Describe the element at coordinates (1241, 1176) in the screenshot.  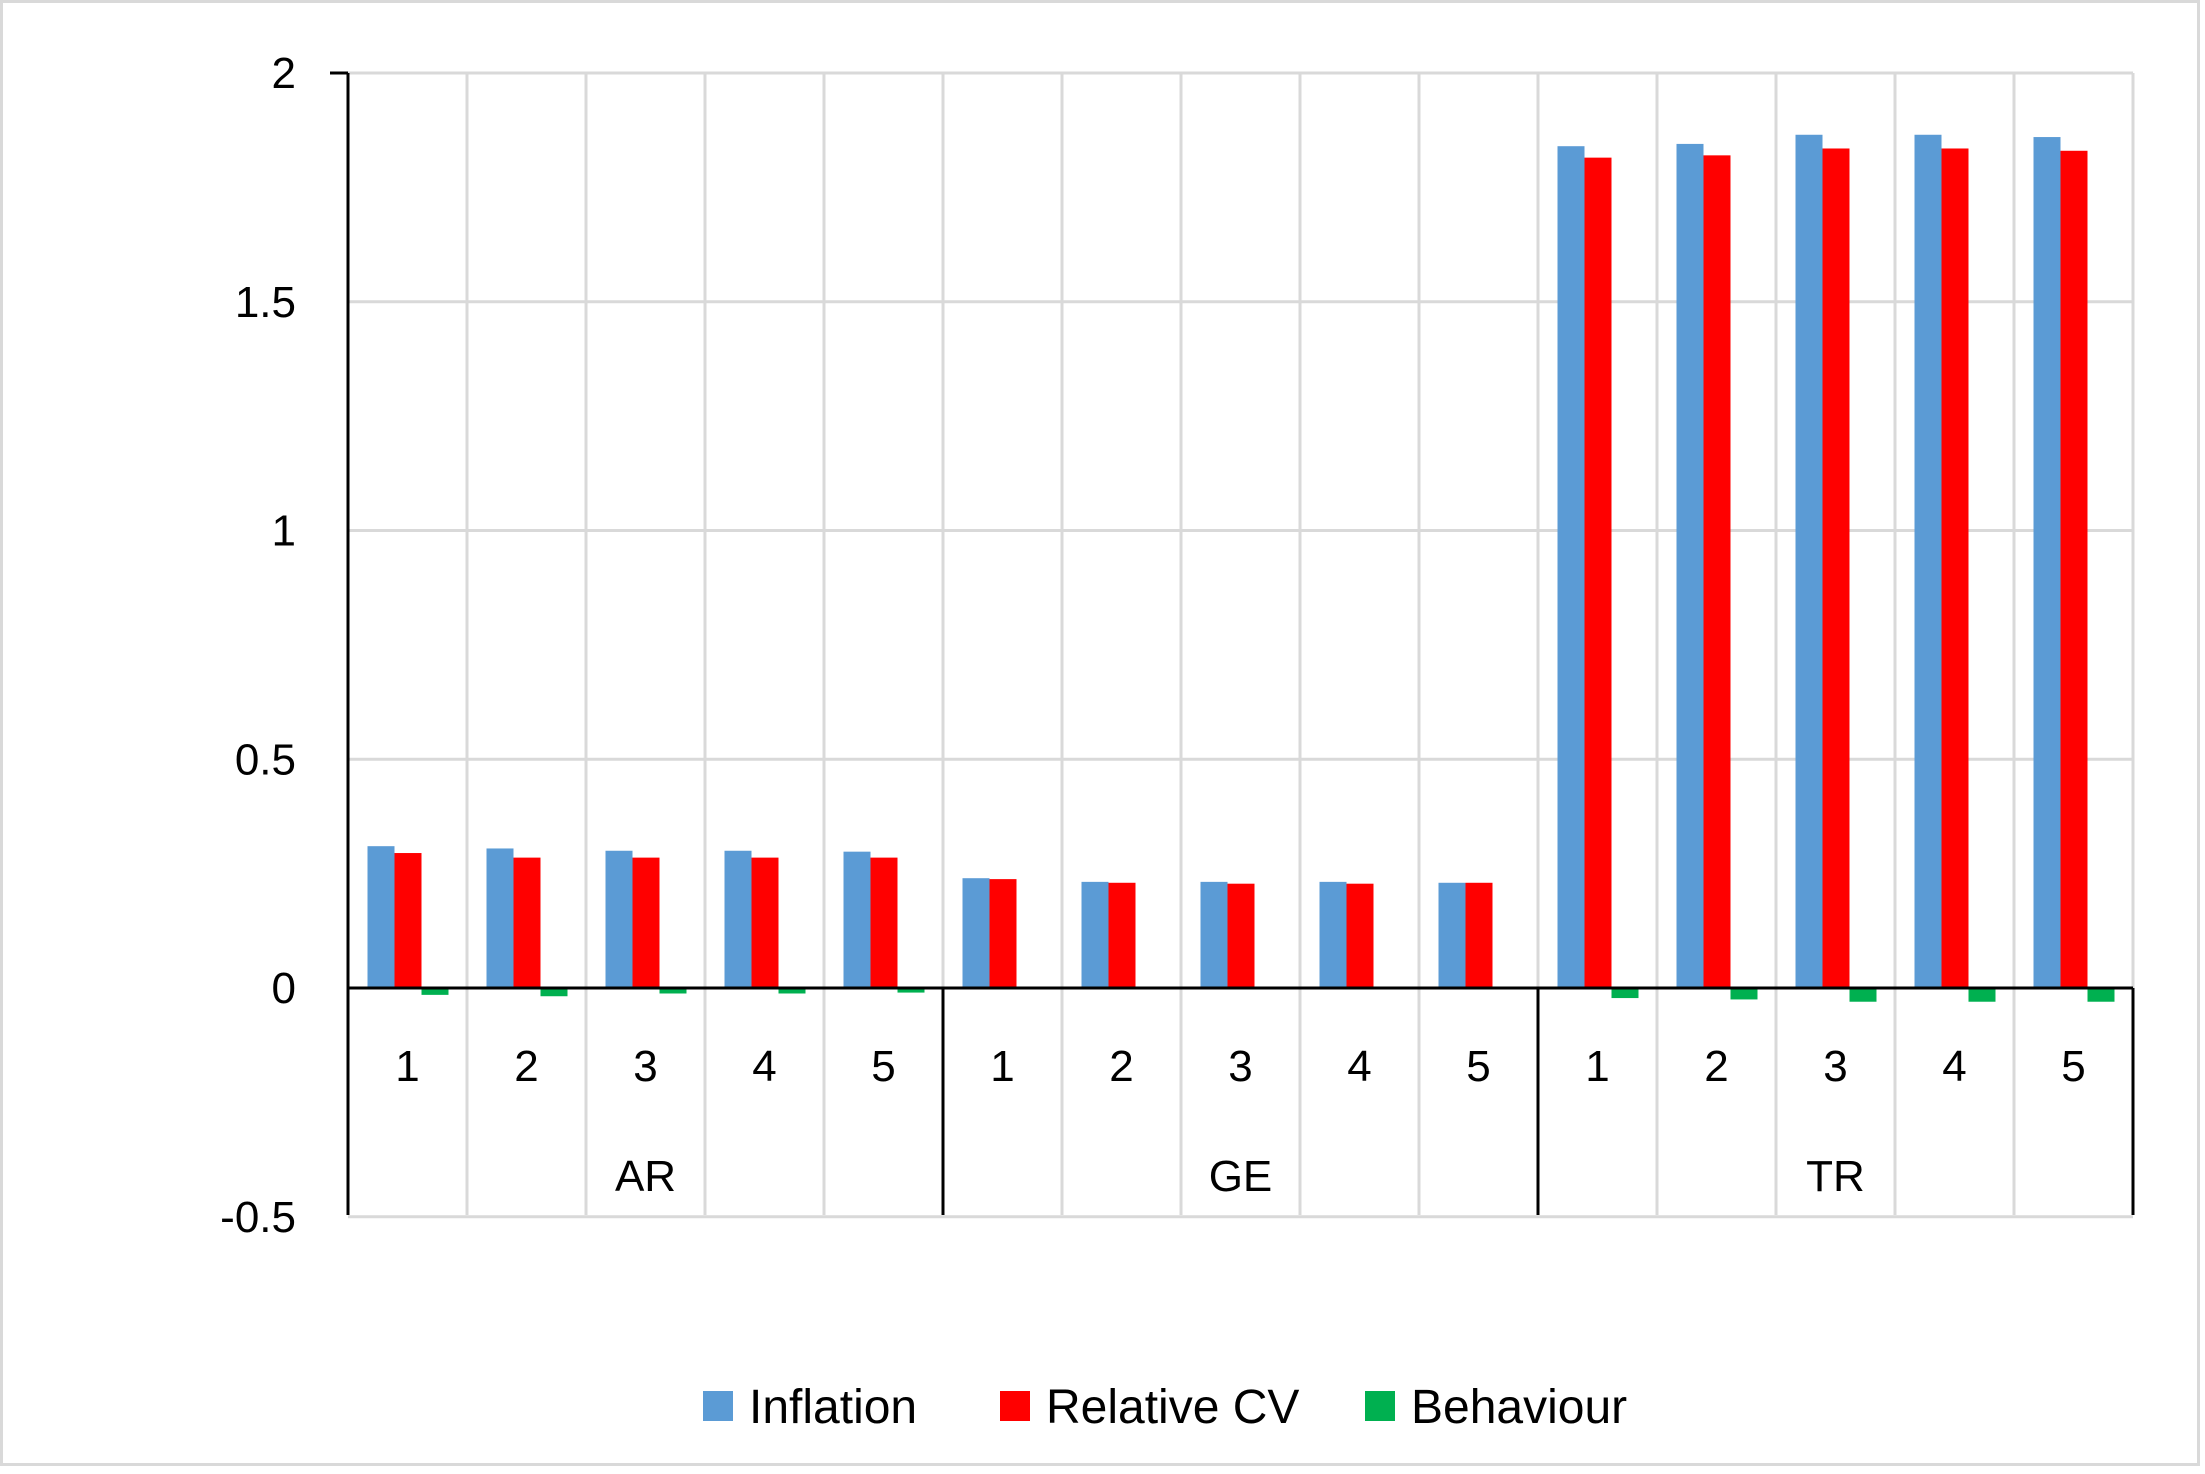
I see `x-group-label: GE` at that location.